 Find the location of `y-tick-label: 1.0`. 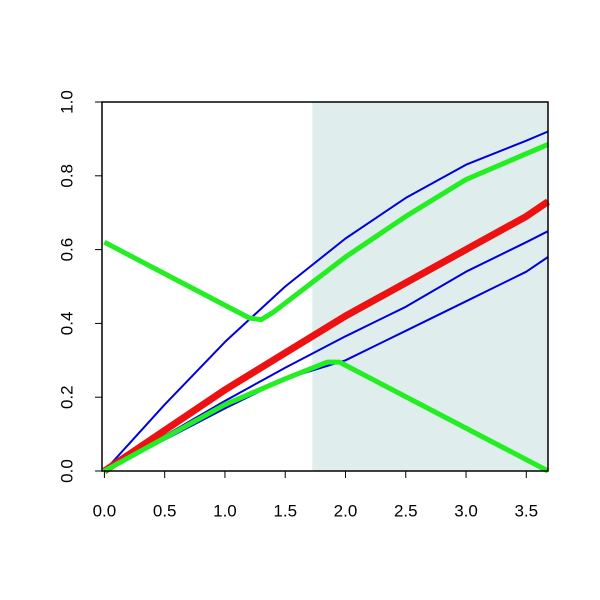

y-tick-label: 1.0 is located at coordinates (66, 102).